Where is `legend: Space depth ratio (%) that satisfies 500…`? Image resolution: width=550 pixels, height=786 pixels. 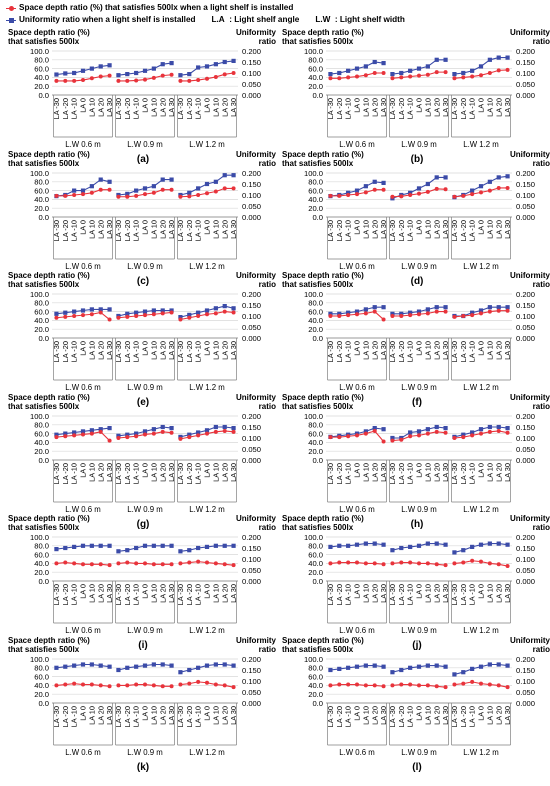
legend: Space depth ratio (%) that satisfies 500… is located at coordinates (276, 14).